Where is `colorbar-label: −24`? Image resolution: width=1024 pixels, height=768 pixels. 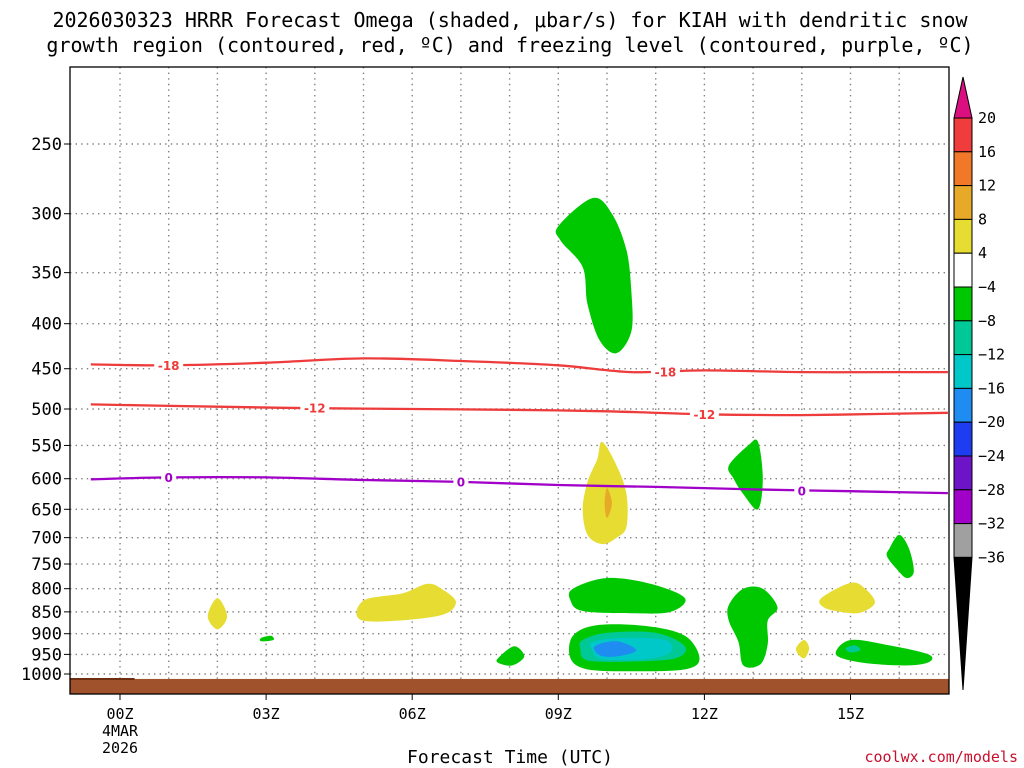 colorbar-label: −24 is located at coordinates (991, 456).